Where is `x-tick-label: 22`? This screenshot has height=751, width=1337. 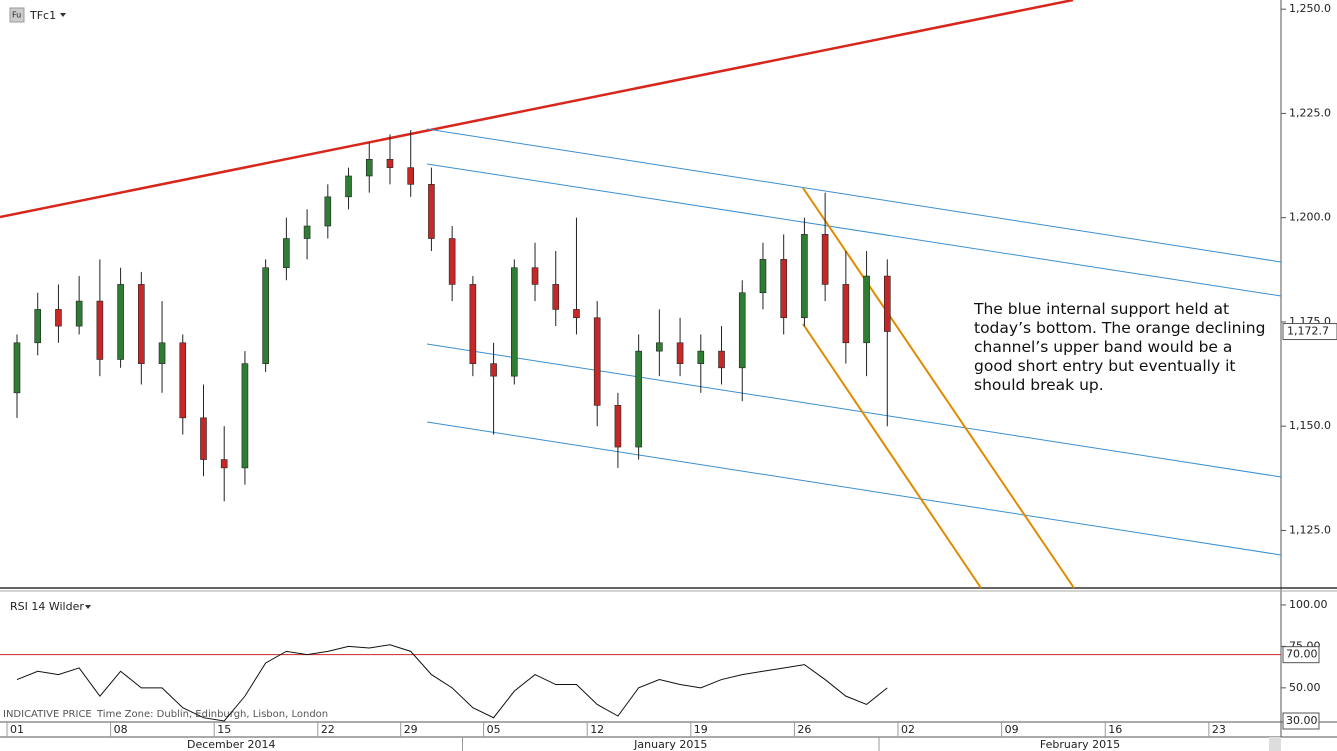
x-tick-label: 22 is located at coordinates (328, 729).